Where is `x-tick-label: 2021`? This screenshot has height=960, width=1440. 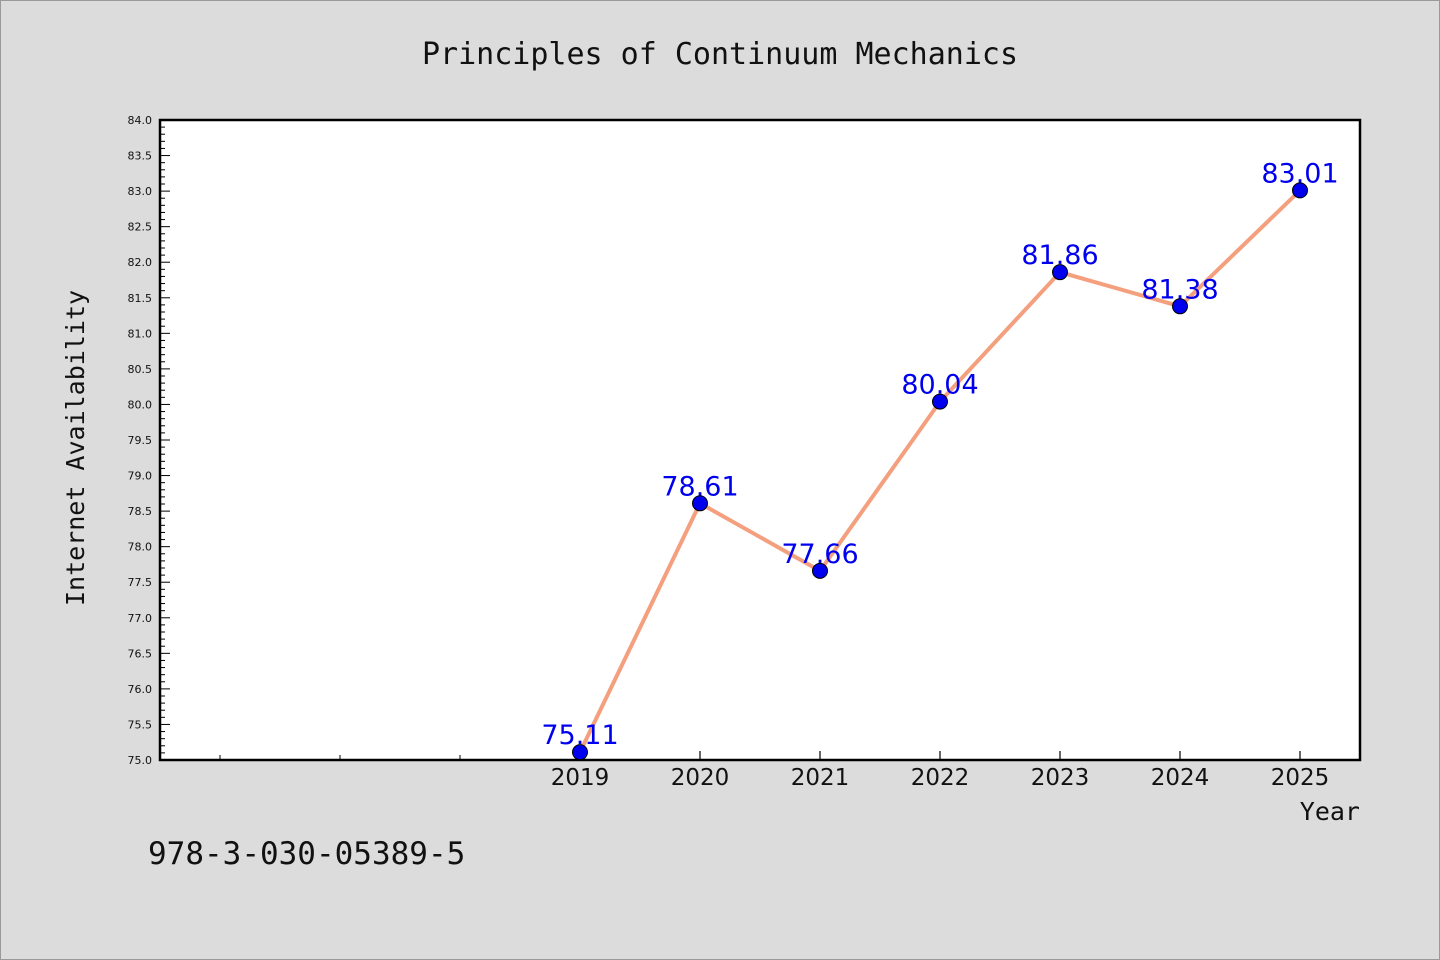 x-tick-label: 2021 is located at coordinates (820, 778).